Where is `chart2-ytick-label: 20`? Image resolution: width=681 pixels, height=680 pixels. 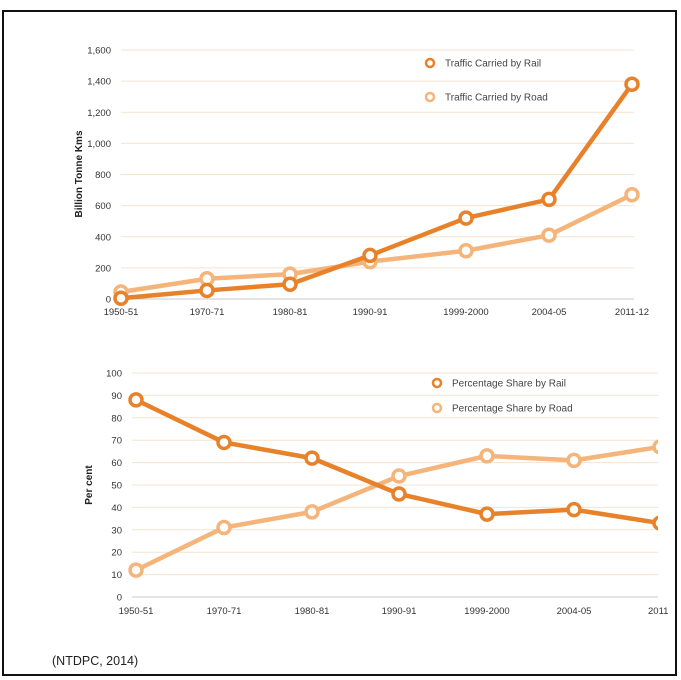
chart2-ytick-label: 20 is located at coordinates (116, 553).